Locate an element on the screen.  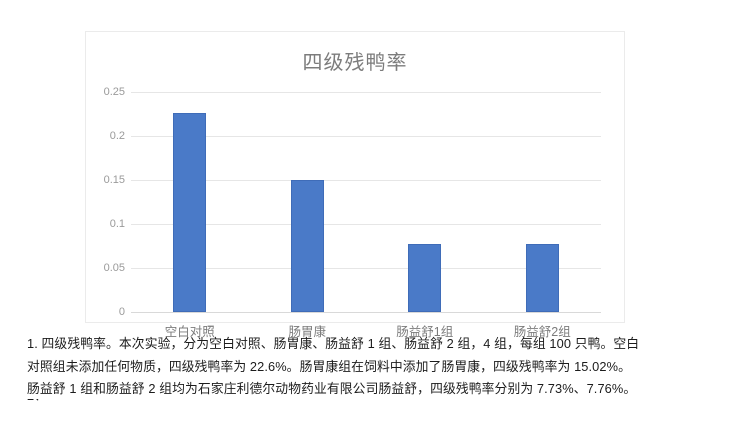
y-axis-tick-label: 0.05 is located at coordinates (114, 268).